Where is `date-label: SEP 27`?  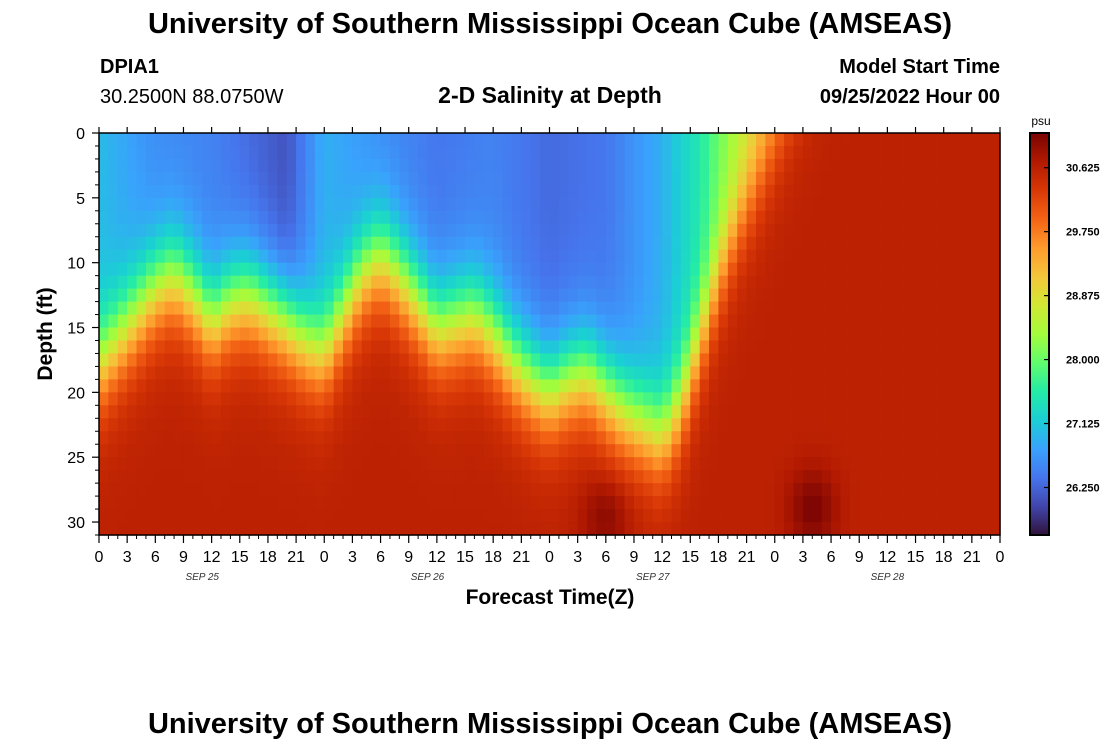
date-label: SEP 27 is located at coordinates (653, 577).